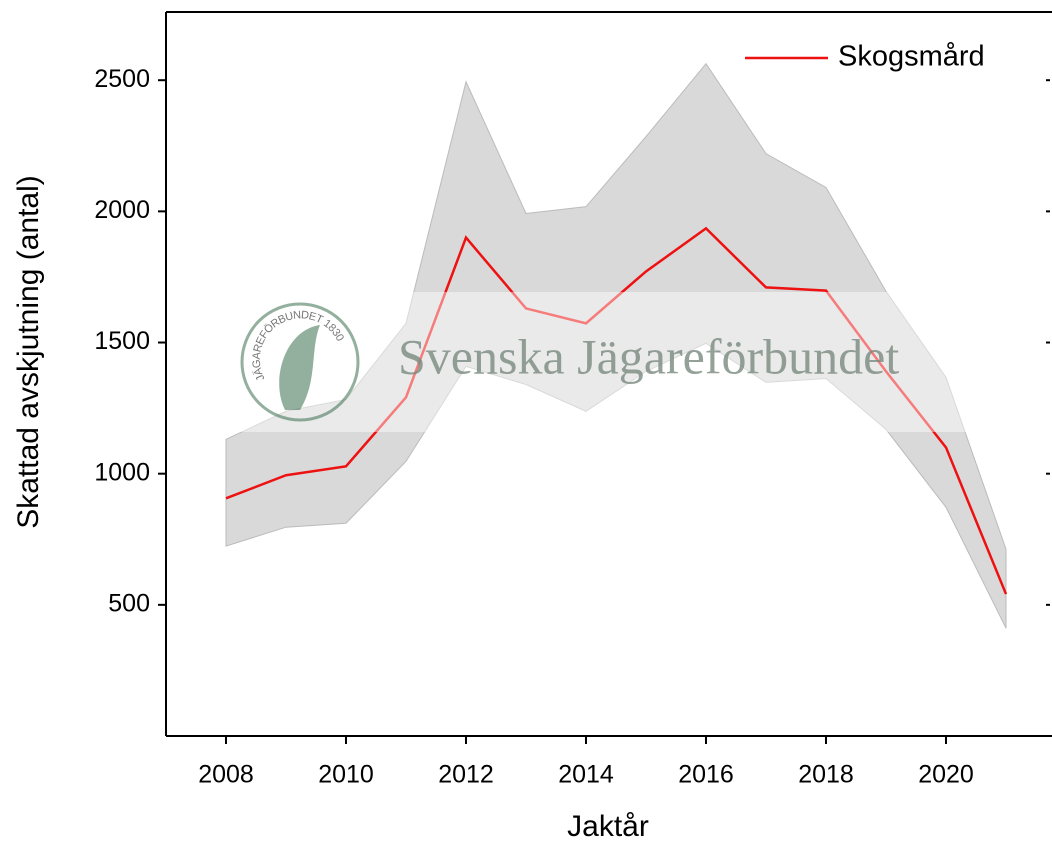 The height and width of the screenshot is (843, 1052). What do you see at coordinates (226, 775) in the screenshot?
I see `x-tick-label: 2008` at bounding box center [226, 775].